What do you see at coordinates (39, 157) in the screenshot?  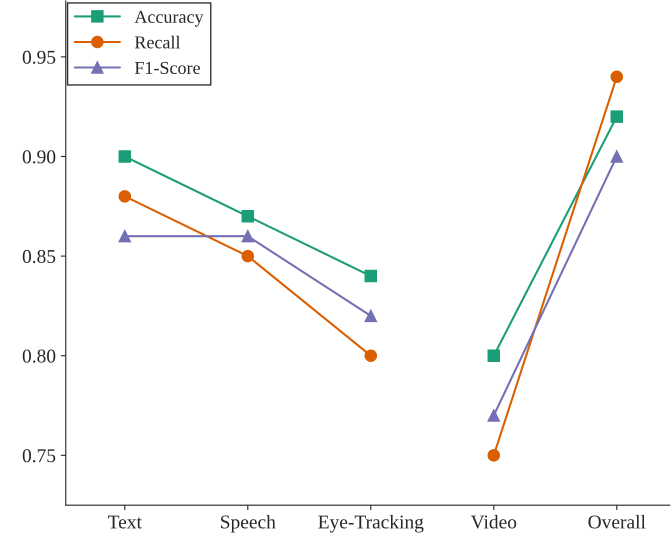 I see `y-tick-label: 0.90` at bounding box center [39, 157].